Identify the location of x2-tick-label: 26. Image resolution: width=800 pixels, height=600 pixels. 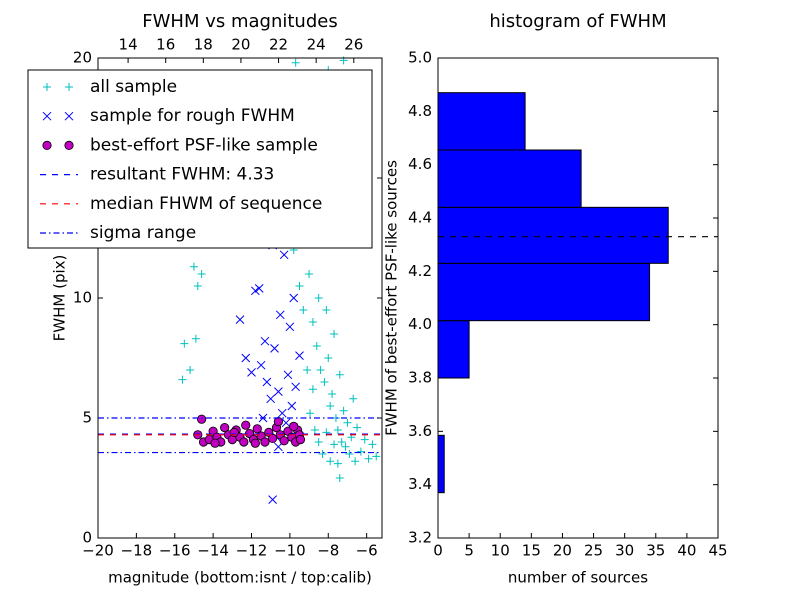
(353, 45).